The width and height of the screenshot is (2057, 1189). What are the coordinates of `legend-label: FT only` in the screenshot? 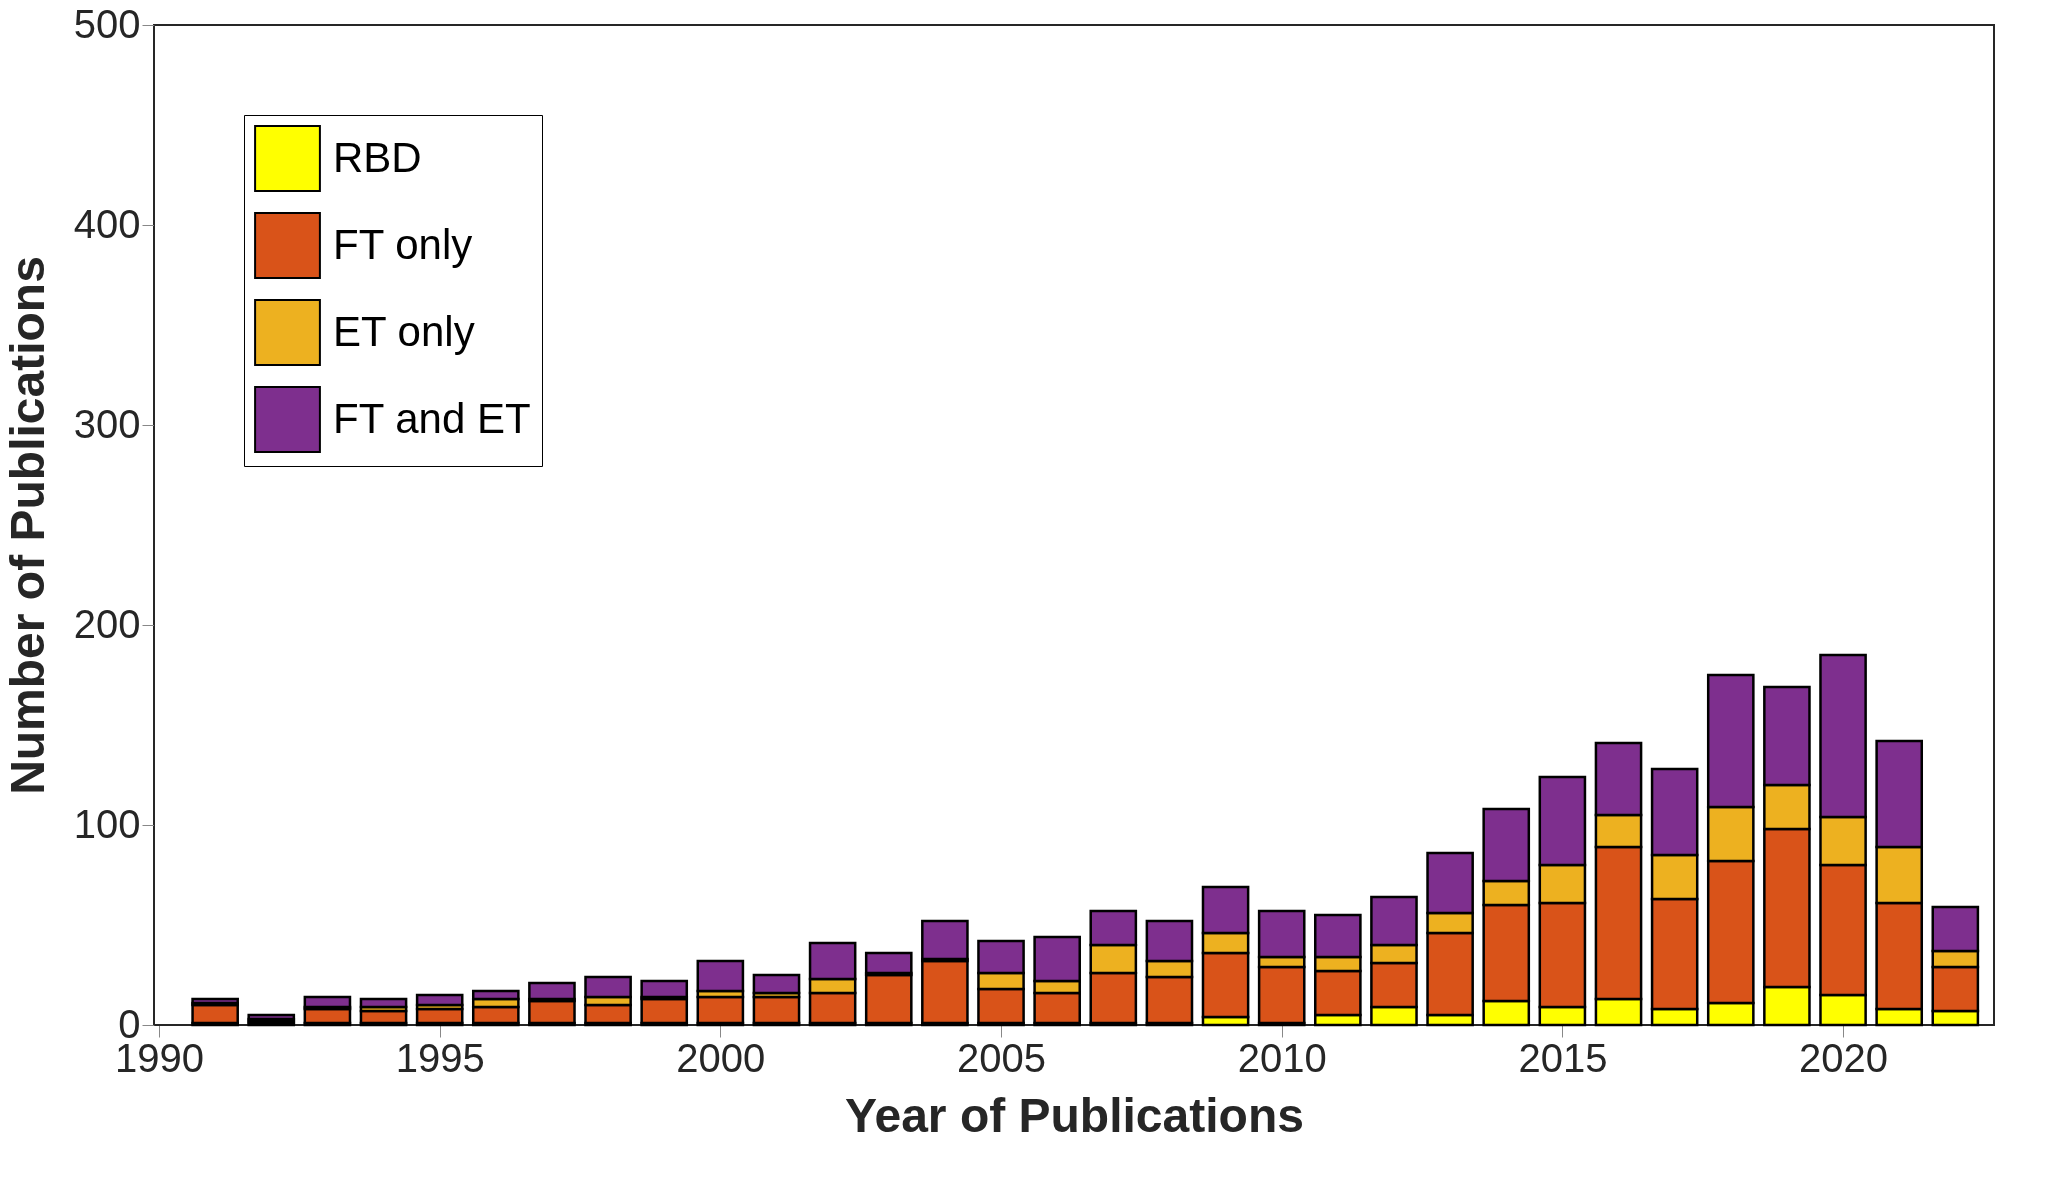 It's located at (403, 244).